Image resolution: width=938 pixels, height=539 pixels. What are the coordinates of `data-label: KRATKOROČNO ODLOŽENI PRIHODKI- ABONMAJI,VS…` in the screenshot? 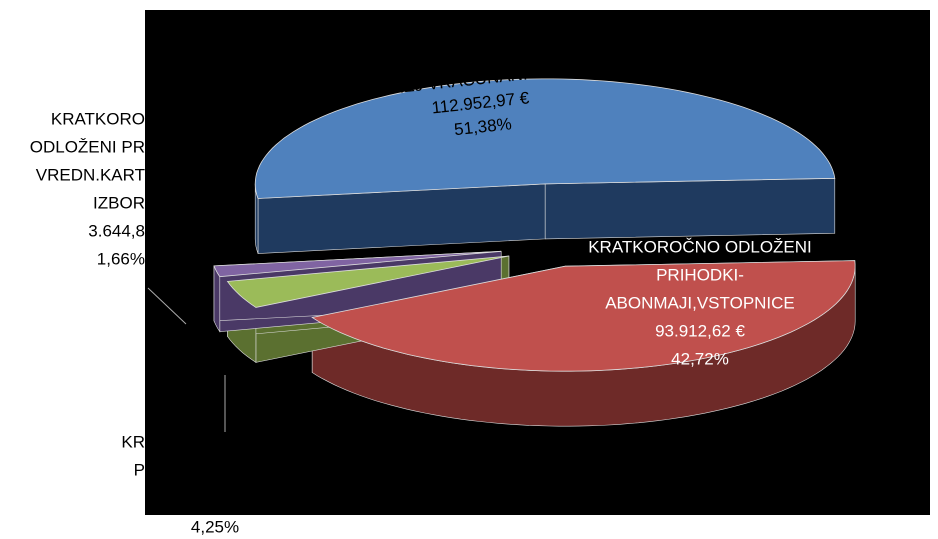 It's located at (700, 302).